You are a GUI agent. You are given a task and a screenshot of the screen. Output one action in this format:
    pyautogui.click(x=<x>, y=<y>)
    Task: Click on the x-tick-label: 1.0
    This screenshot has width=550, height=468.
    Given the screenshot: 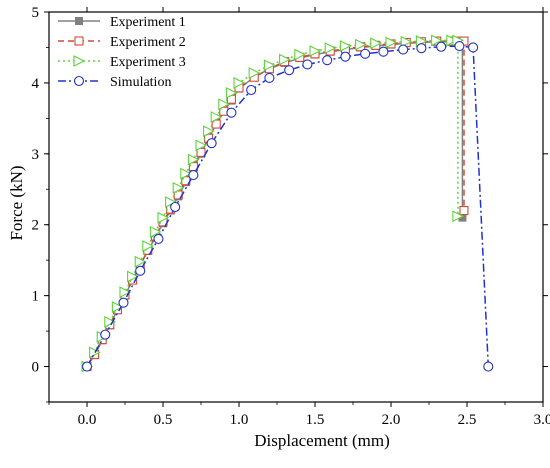 What is the action you would take?
    pyautogui.click(x=239, y=420)
    